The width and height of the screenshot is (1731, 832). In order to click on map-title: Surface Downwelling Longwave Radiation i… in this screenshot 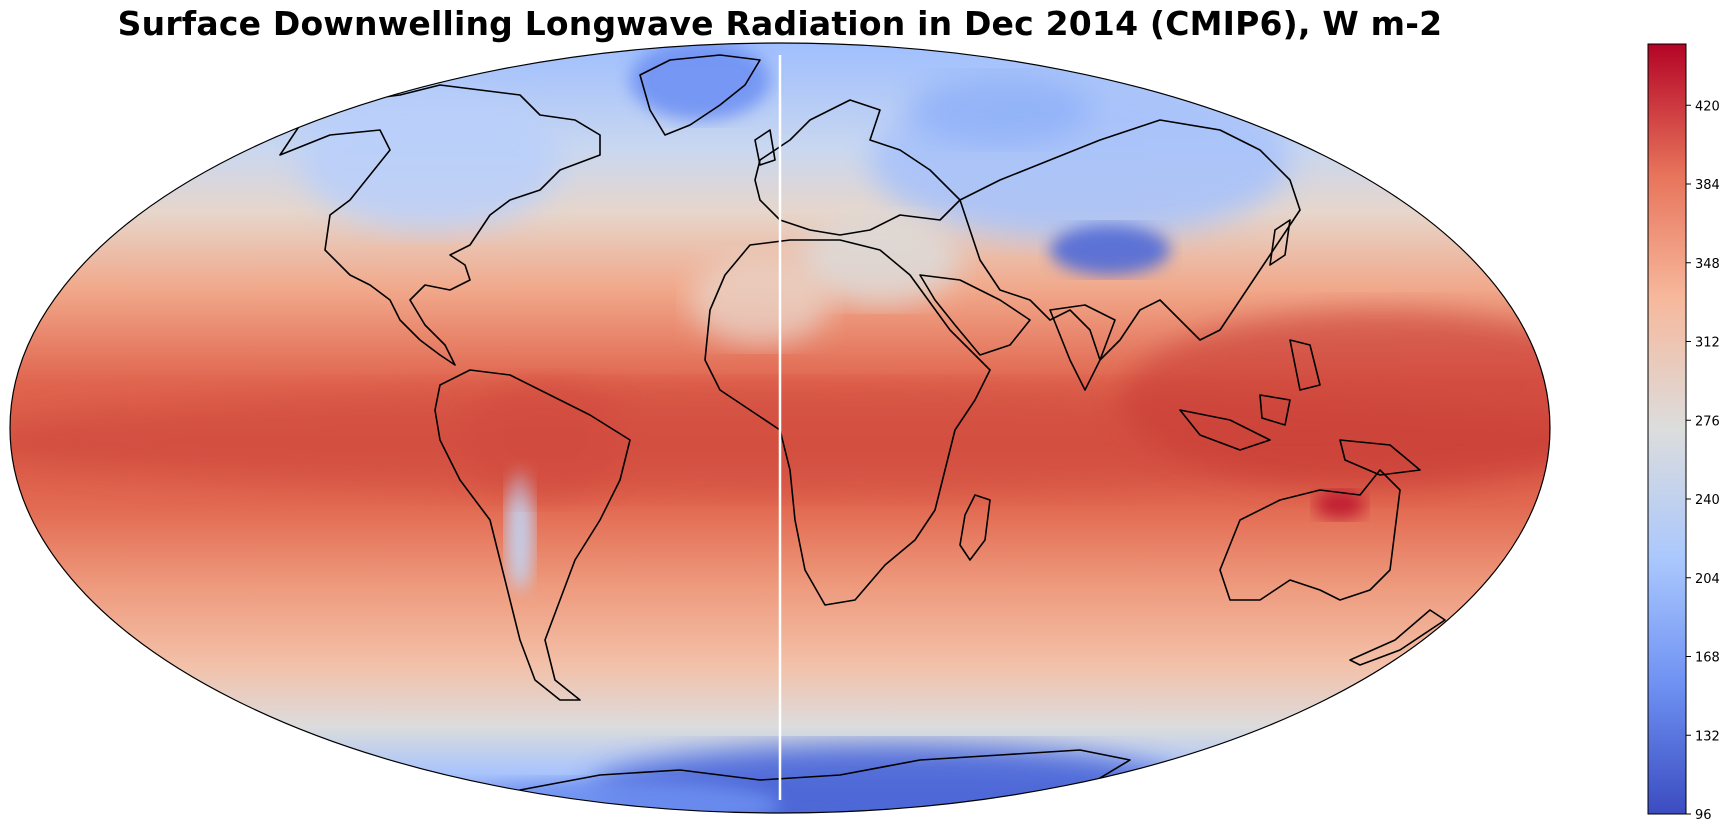, I will do `click(780, 23)`.